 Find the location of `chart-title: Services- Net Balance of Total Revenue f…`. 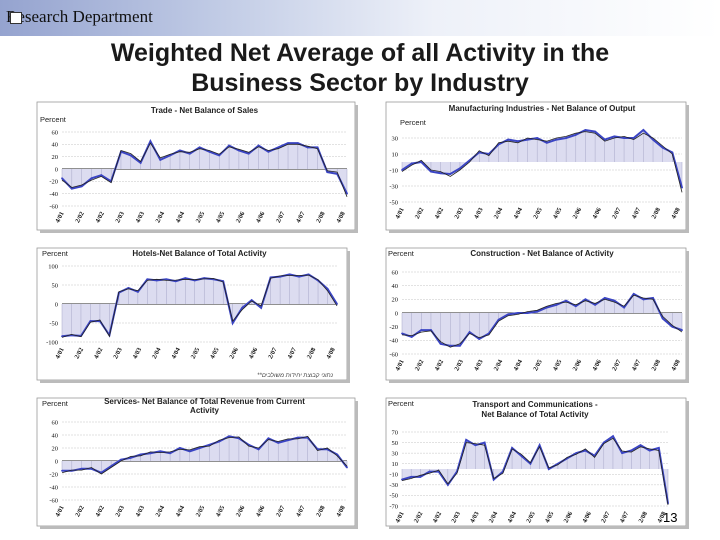

chart-title: Services- Net Balance of Total Revenue f… is located at coordinates (204, 401).